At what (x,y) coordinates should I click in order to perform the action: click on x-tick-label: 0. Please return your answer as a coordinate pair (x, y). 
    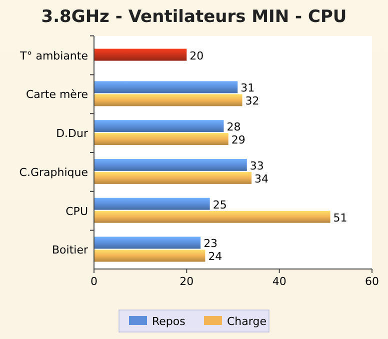
    Looking at the image, I should click on (94, 281).